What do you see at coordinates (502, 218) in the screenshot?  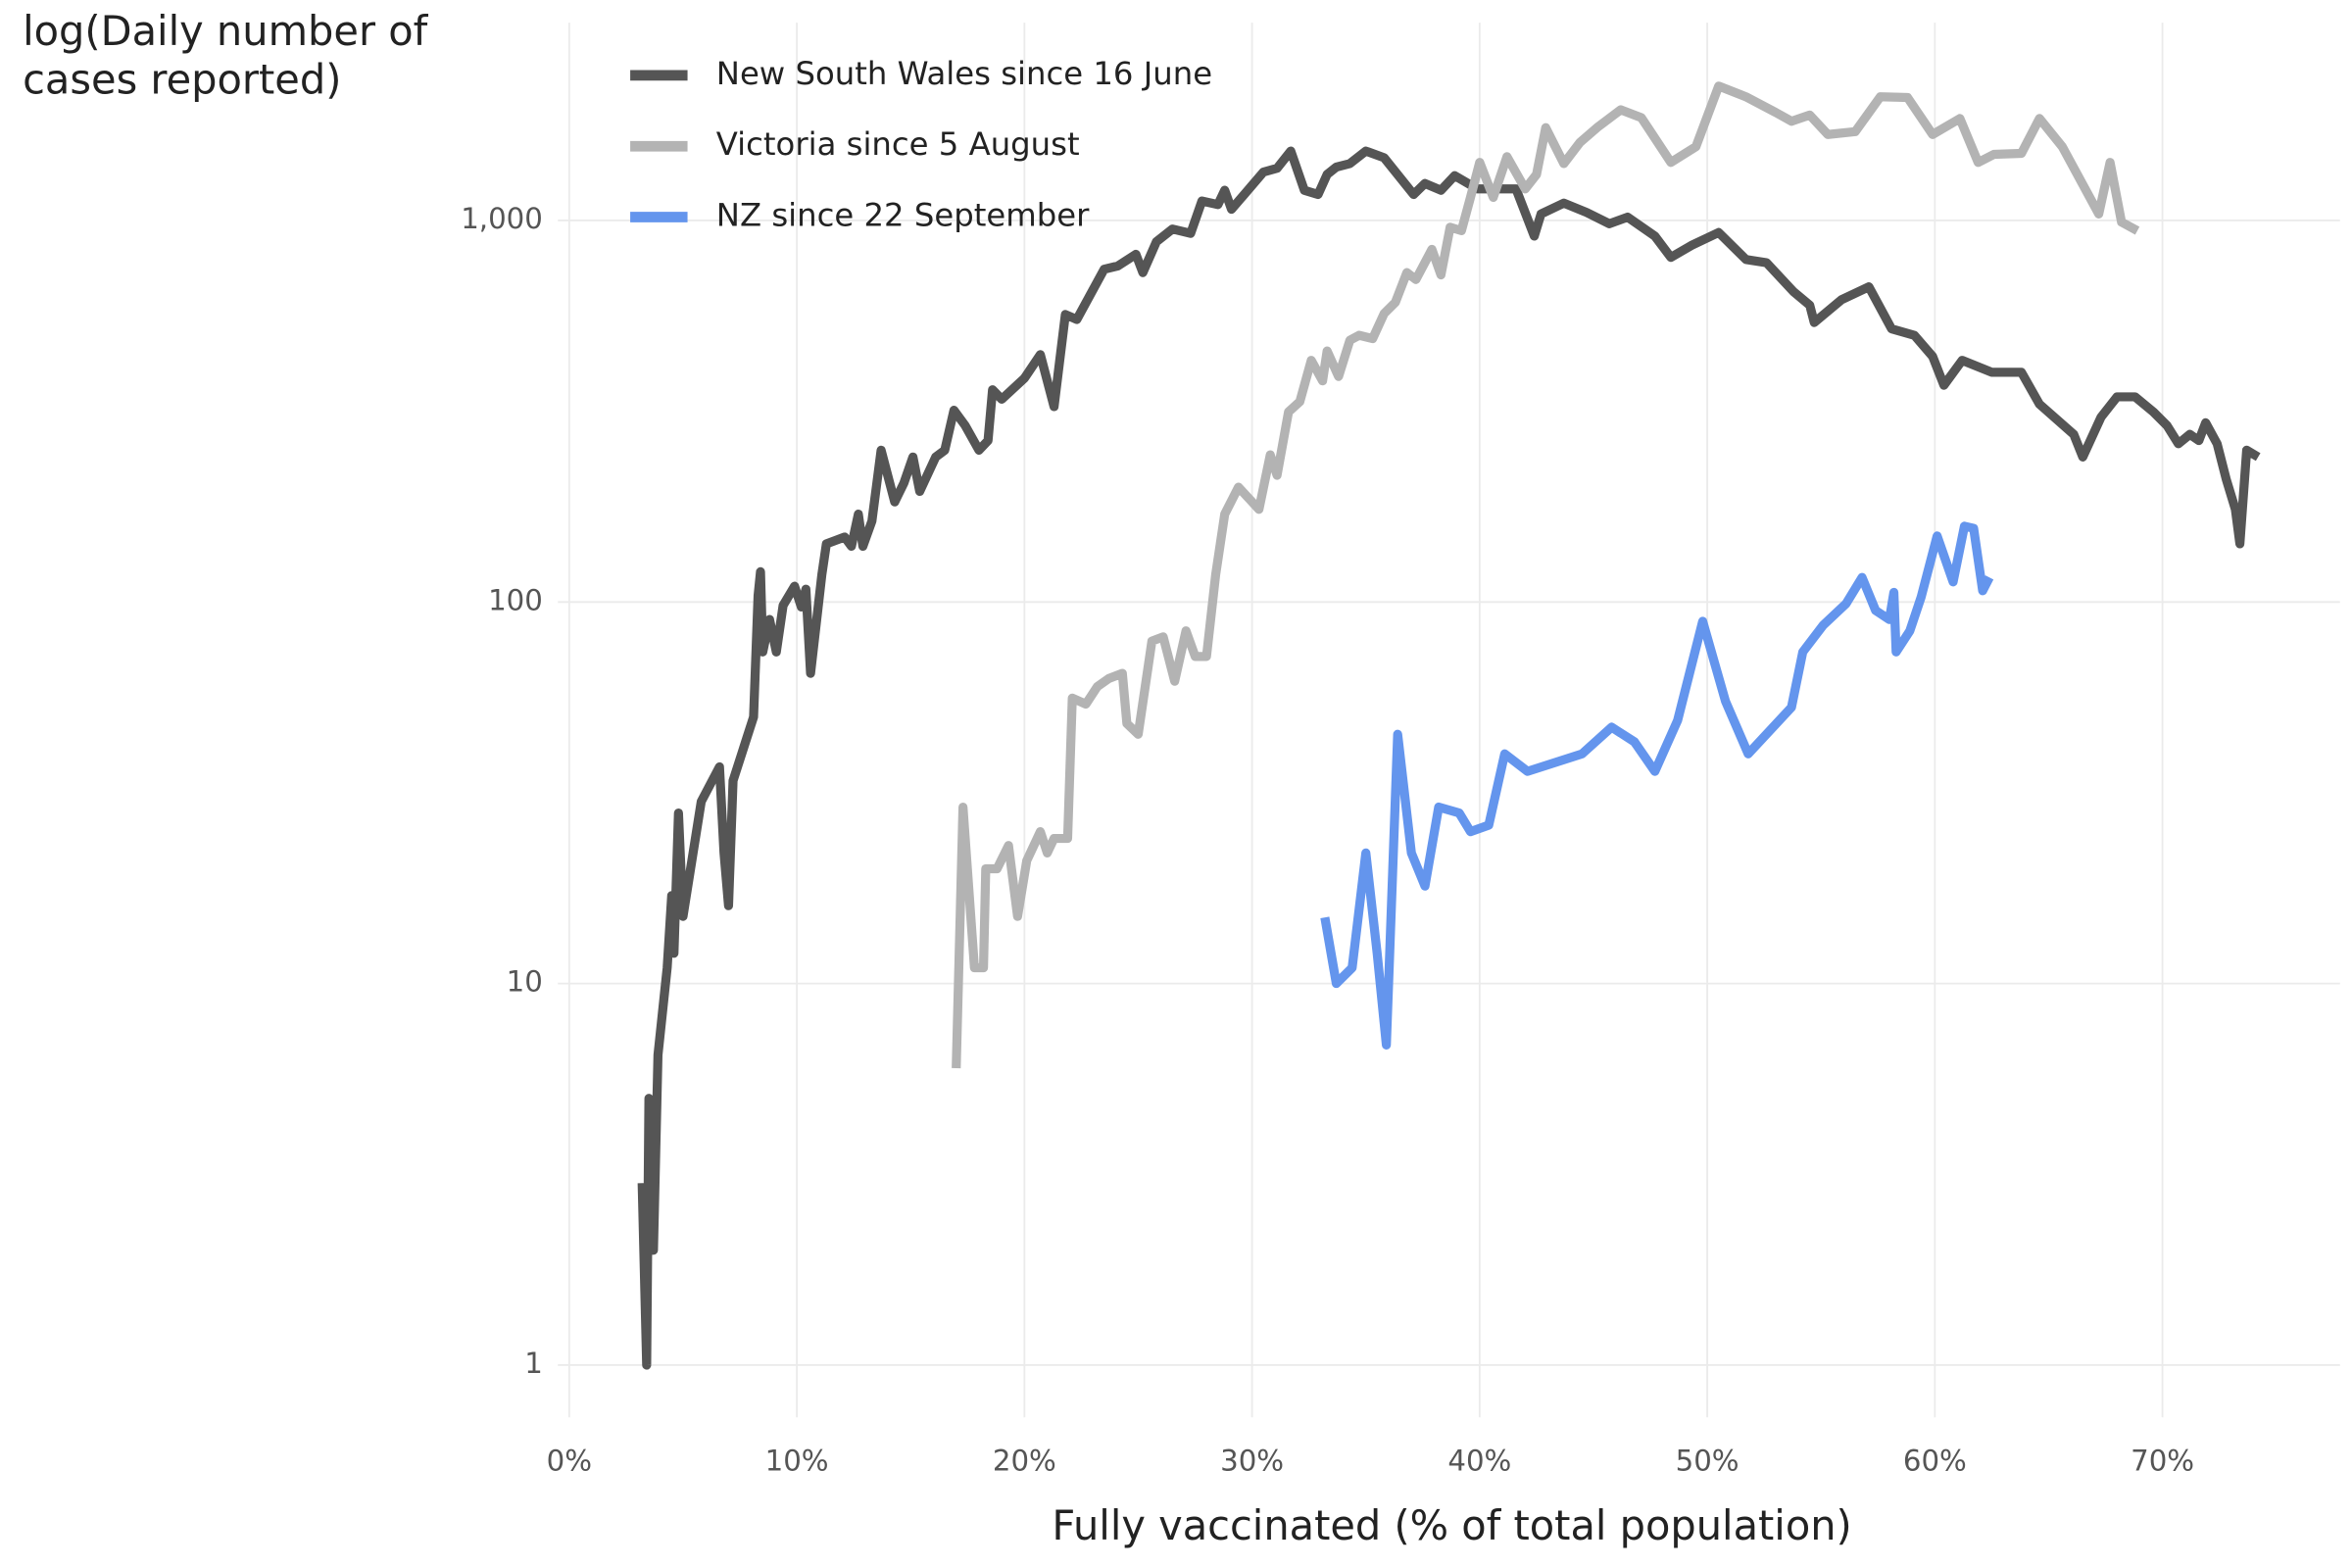 I see `y-tick-label: 1,000` at bounding box center [502, 218].